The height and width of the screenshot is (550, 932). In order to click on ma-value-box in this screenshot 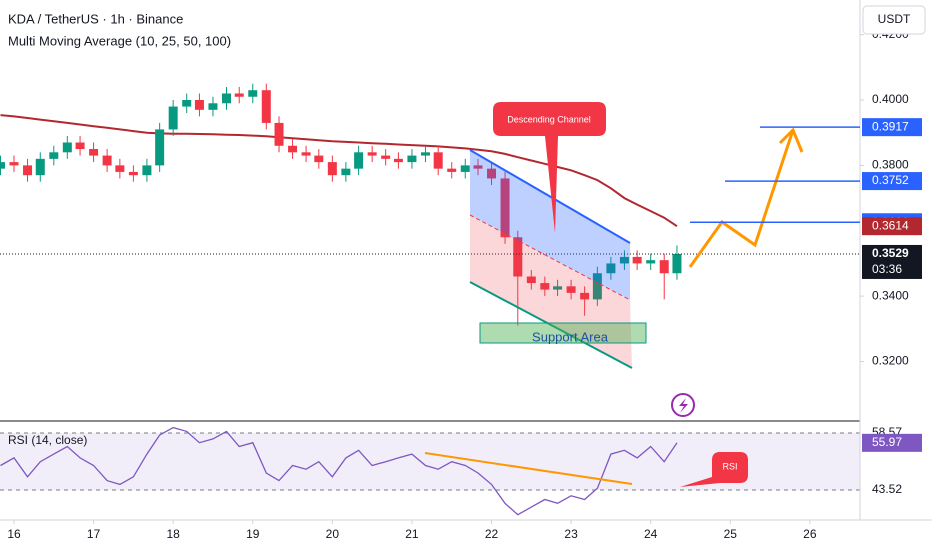, I will do `click(892, 226)`.